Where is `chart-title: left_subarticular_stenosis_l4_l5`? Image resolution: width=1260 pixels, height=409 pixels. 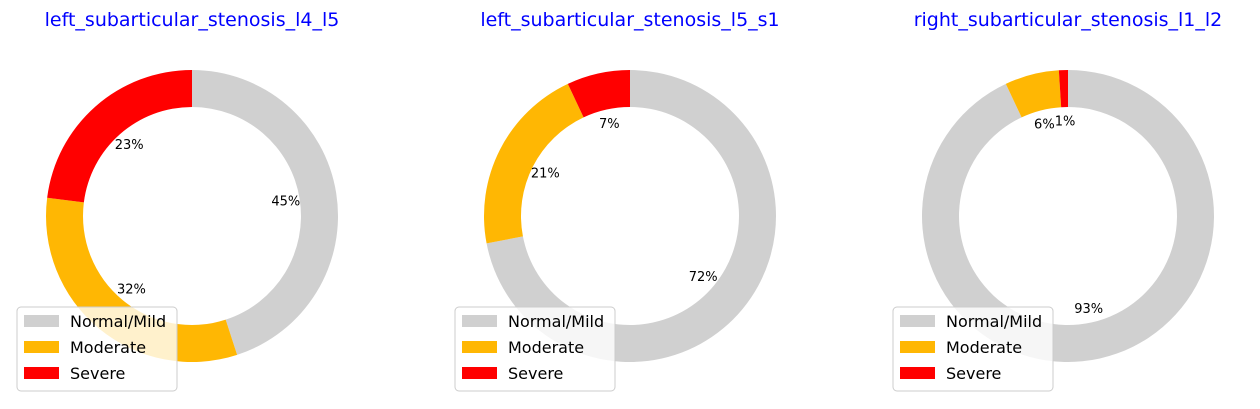 chart-title: left_subarticular_stenosis_l4_l5 is located at coordinates (192, 20).